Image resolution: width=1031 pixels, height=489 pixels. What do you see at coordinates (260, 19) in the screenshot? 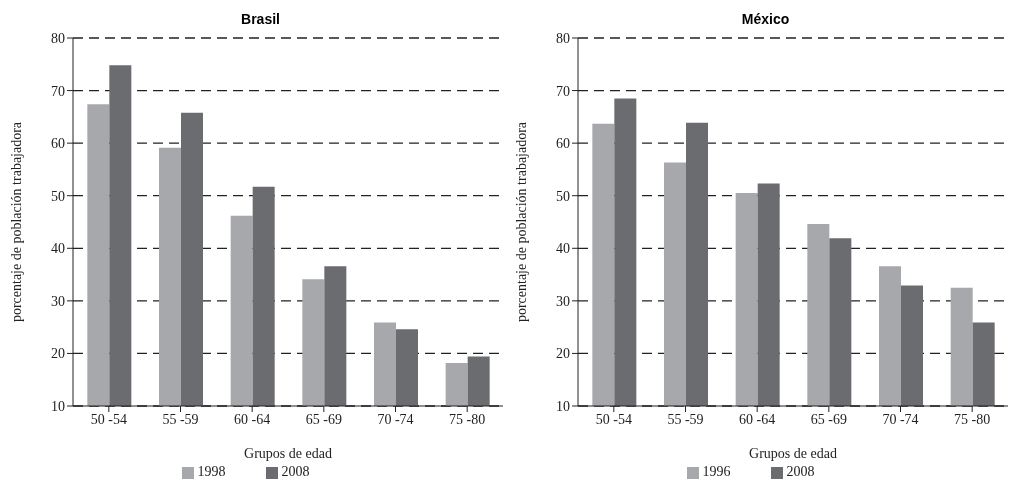
I see `chart-title: Brasil` at bounding box center [260, 19].